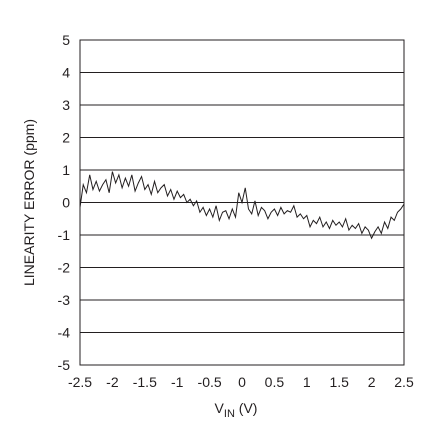 This screenshot has height=430, width=433. What do you see at coordinates (229, 414) in the screenshot?
I see `x-axis-label-subscript: IN` at bounding box center [229, 414].